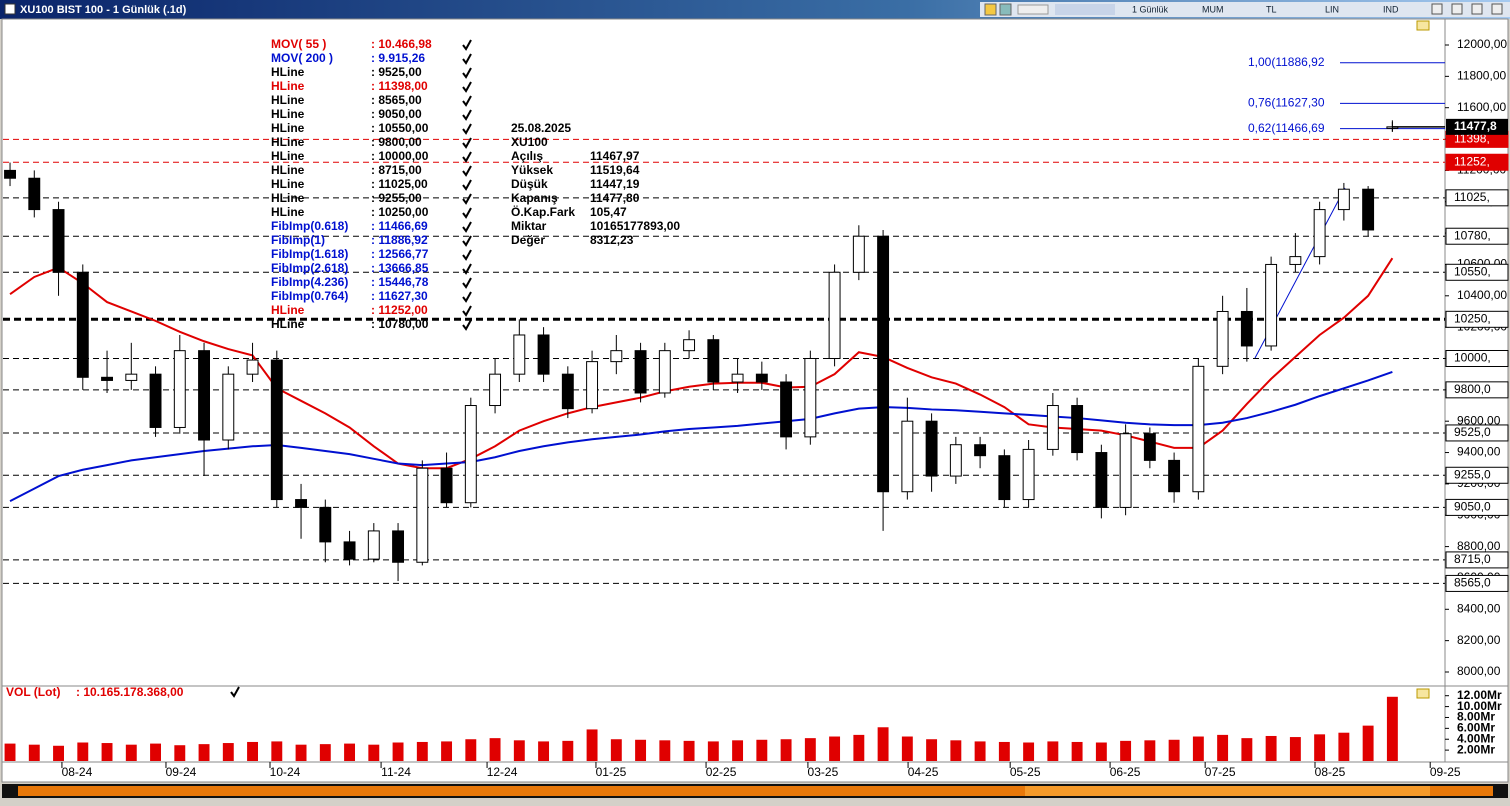 The width and height of the screenshot is (1510, 806). What do you see at coordinates (1479, 608) in the screenshot?
I see `y-tick-label: 8400,00` at bounding box center [1479, 608].